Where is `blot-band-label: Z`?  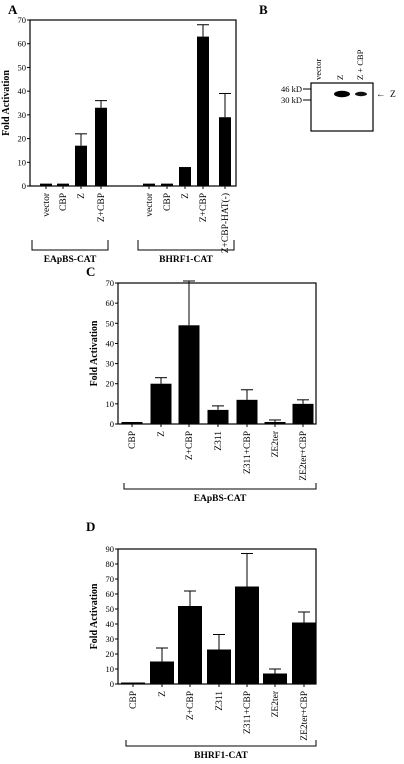 blot-band-label: Z is located at coordinates (393, 95).